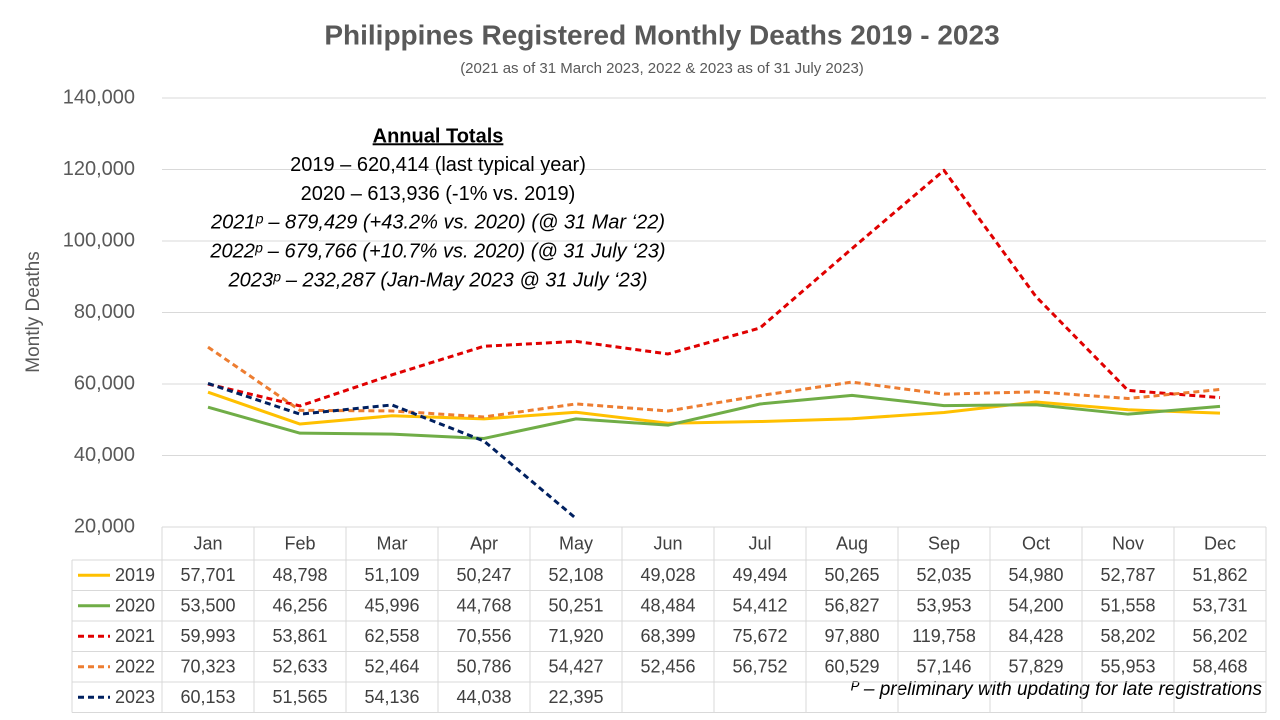 This screenshot has width=1280, height=720. What do you see at coordinates (438, 136) in the screenshot?
I see `annotation: Annual Totals` at bounding box center [438, 136].